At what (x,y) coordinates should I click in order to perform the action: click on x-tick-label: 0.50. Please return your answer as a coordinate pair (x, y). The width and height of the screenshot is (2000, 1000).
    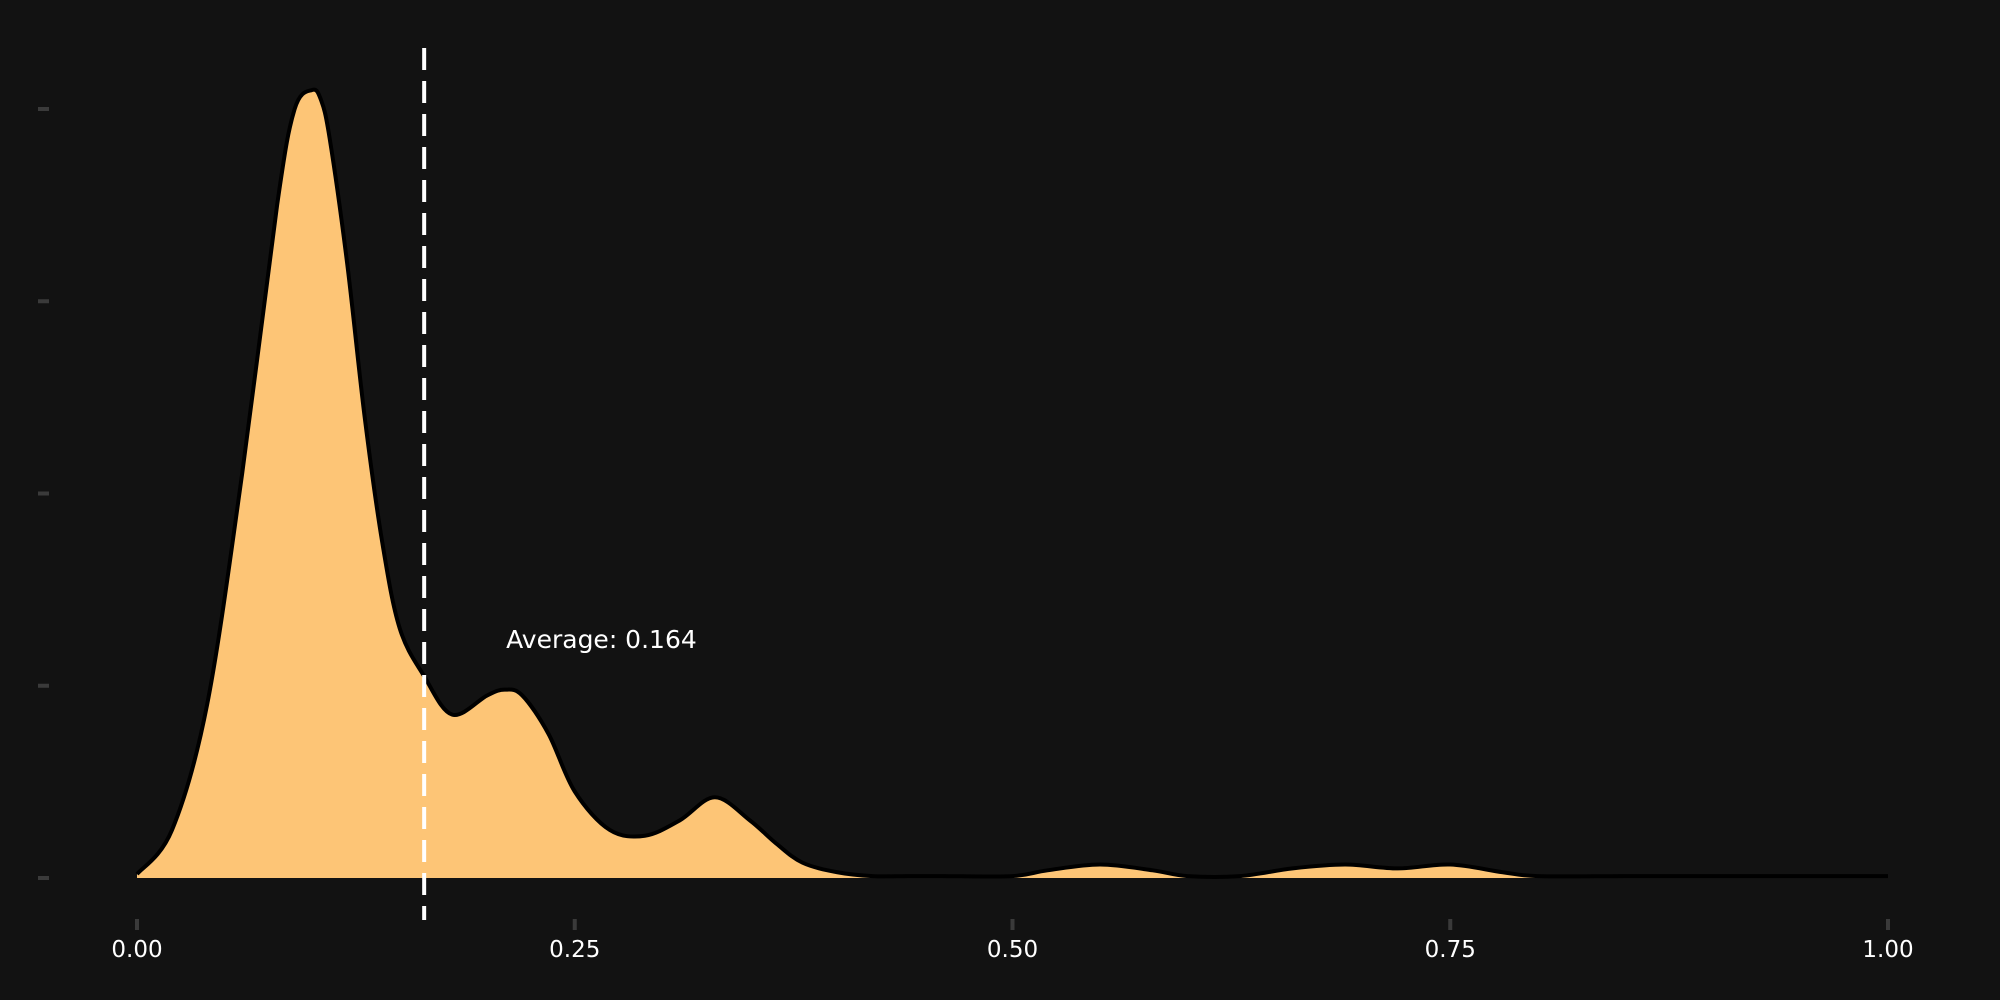
    Looking at the image, I should click on (1012, 950).